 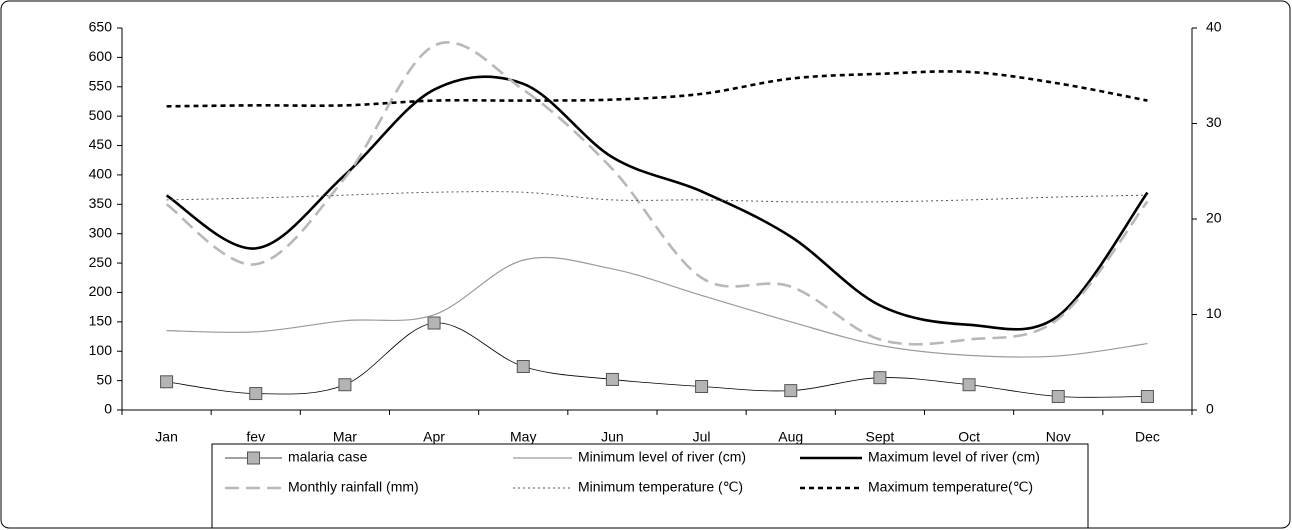 What do you see at coordinates (660, 487) in the screenshot?
I see `legend-label: Minimum temperature (℃)` at bounding box center [660, 487].